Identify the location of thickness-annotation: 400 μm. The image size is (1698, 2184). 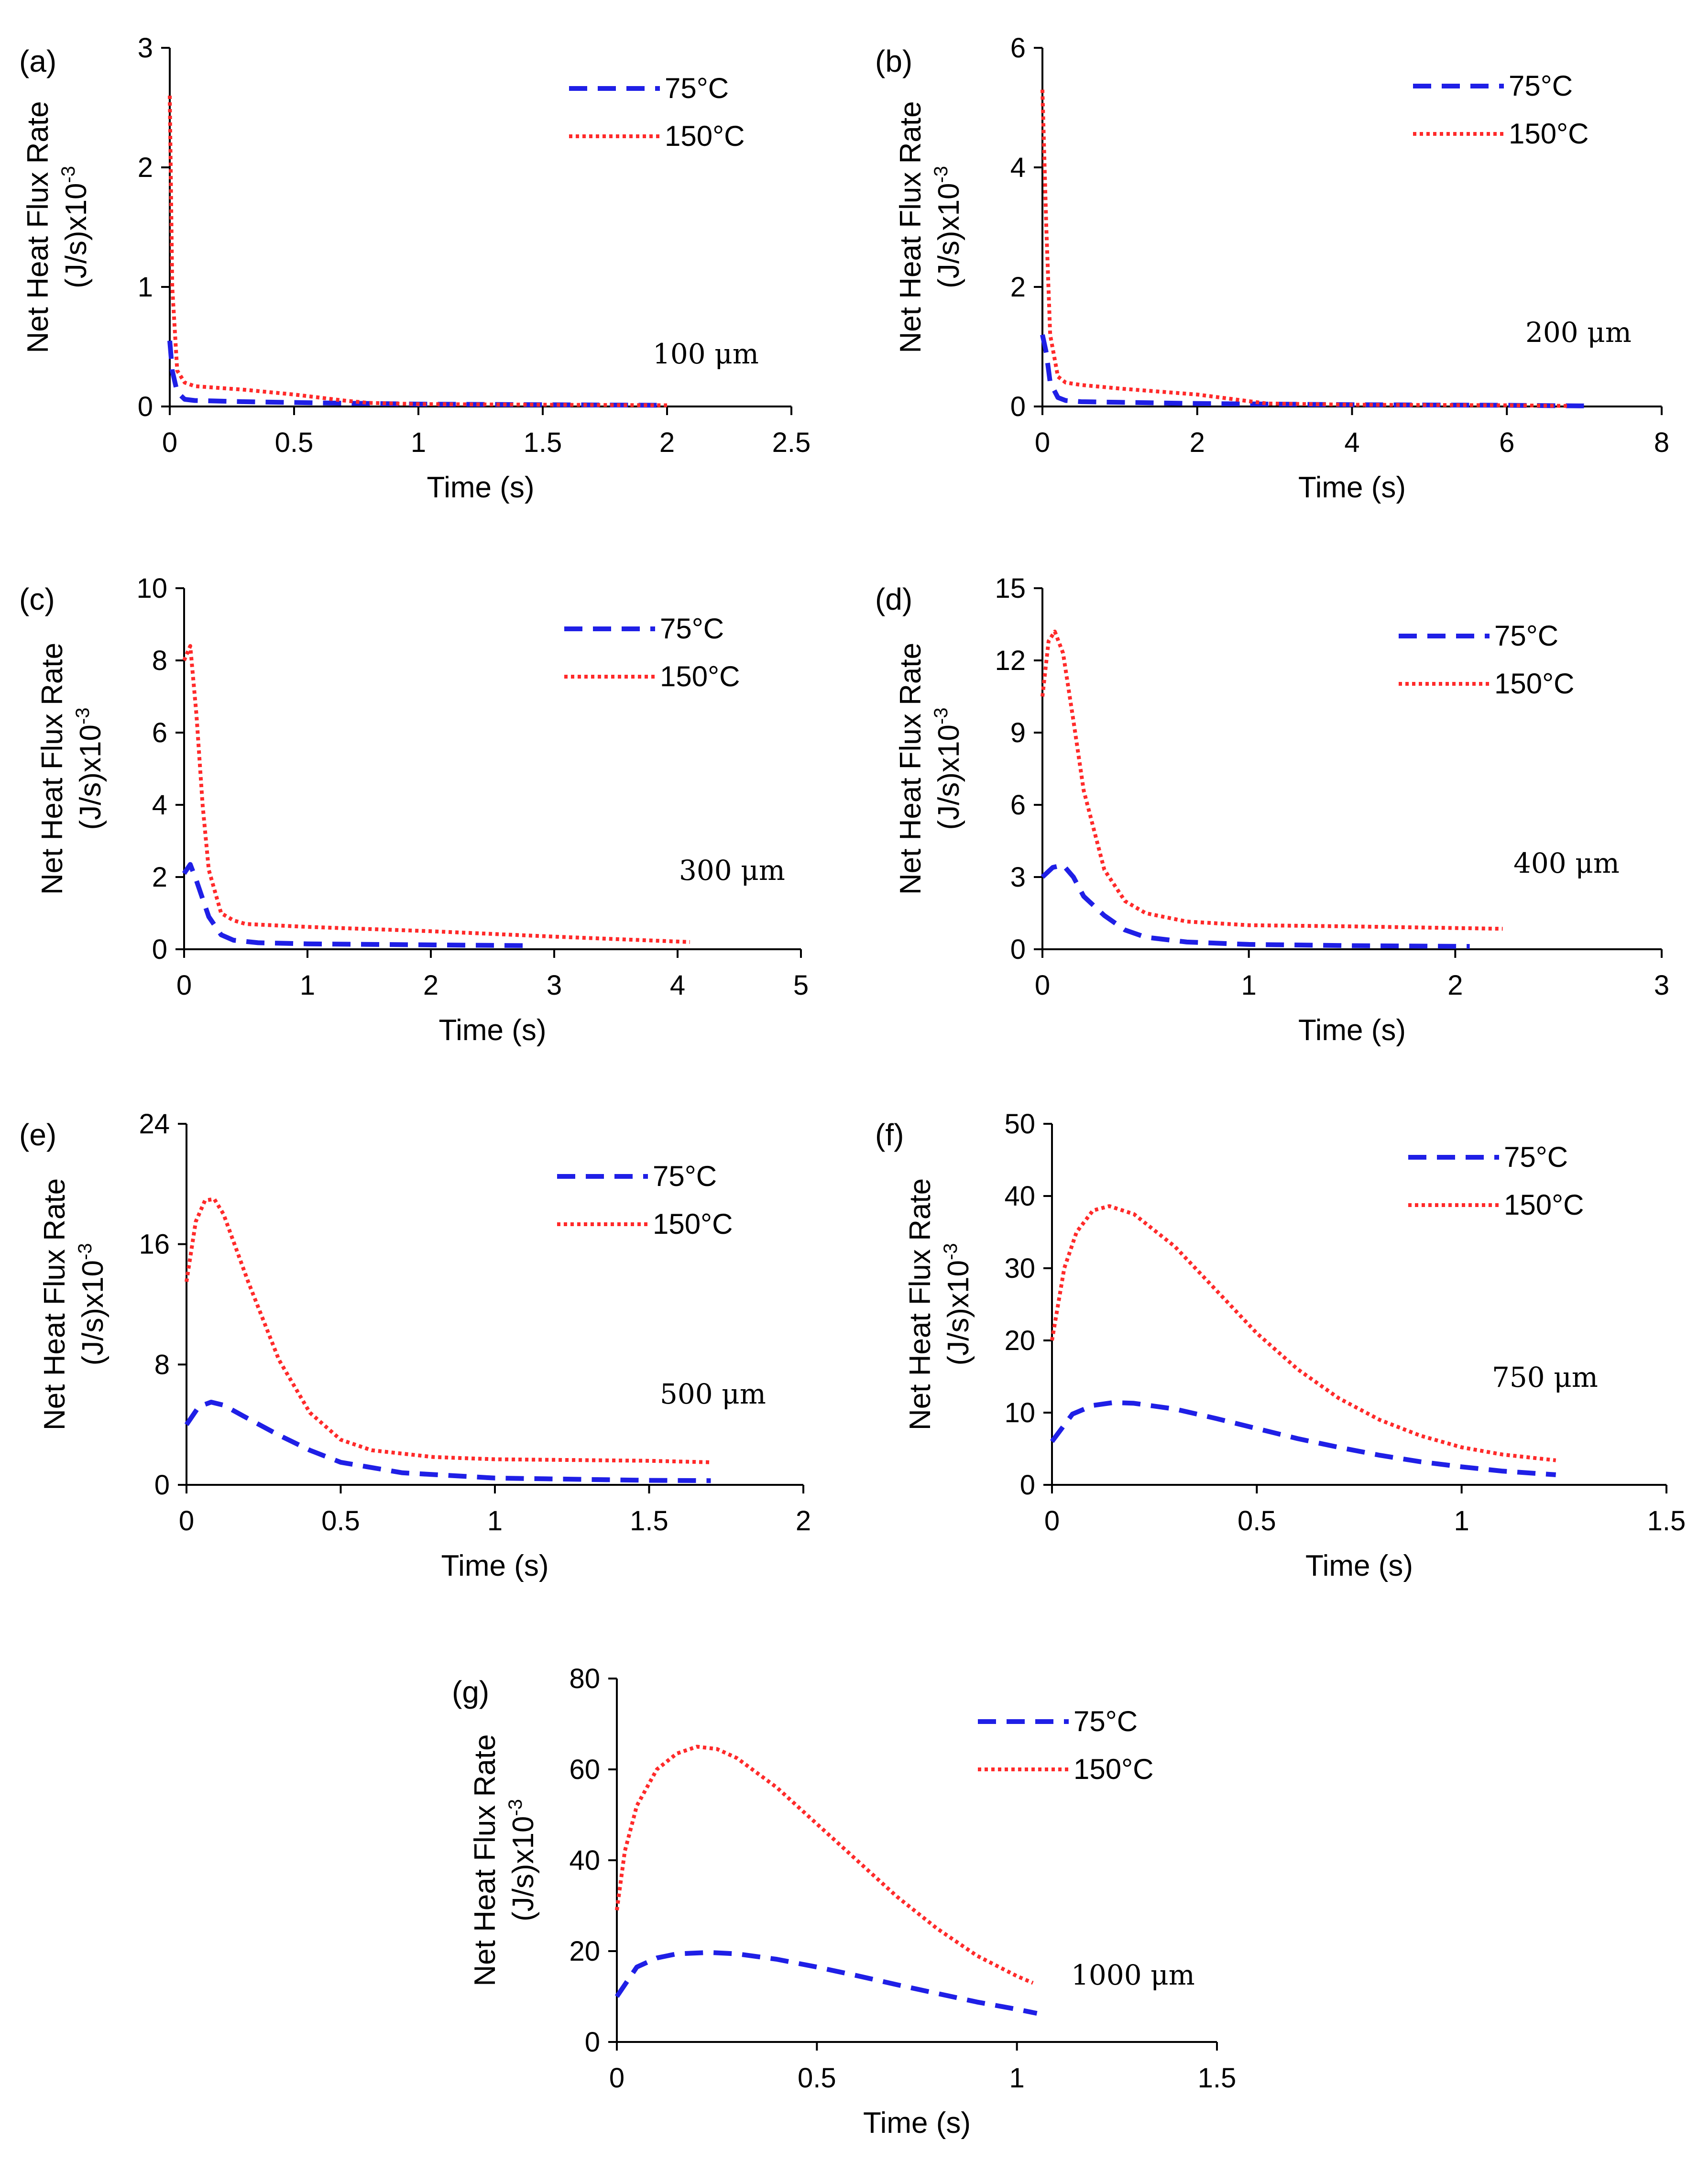
(1567, 863).